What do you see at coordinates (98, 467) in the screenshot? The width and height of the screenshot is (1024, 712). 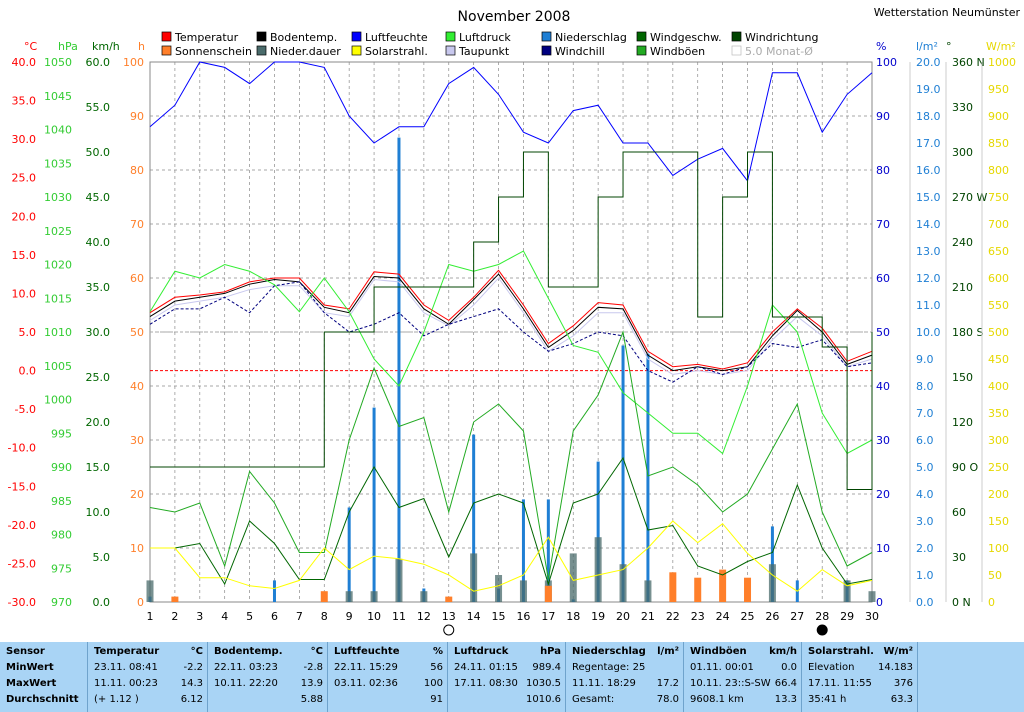 I see `axis-tick-wind: 15.0` at bounding box center [98, 467].